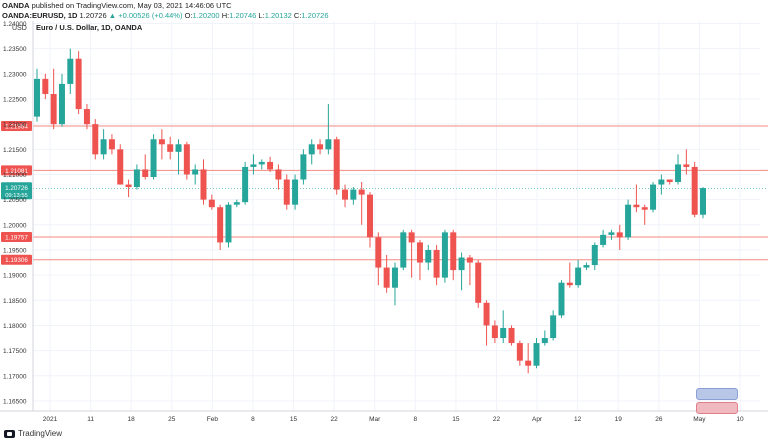  I want to click on high-label: H:, so click(225, 15).